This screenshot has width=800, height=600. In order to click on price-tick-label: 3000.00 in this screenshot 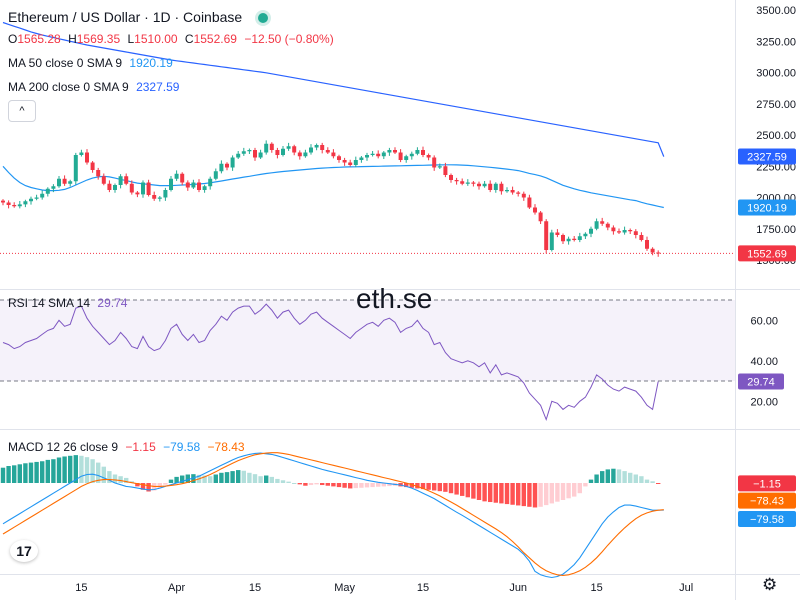, I will do `click(776, 74)`.